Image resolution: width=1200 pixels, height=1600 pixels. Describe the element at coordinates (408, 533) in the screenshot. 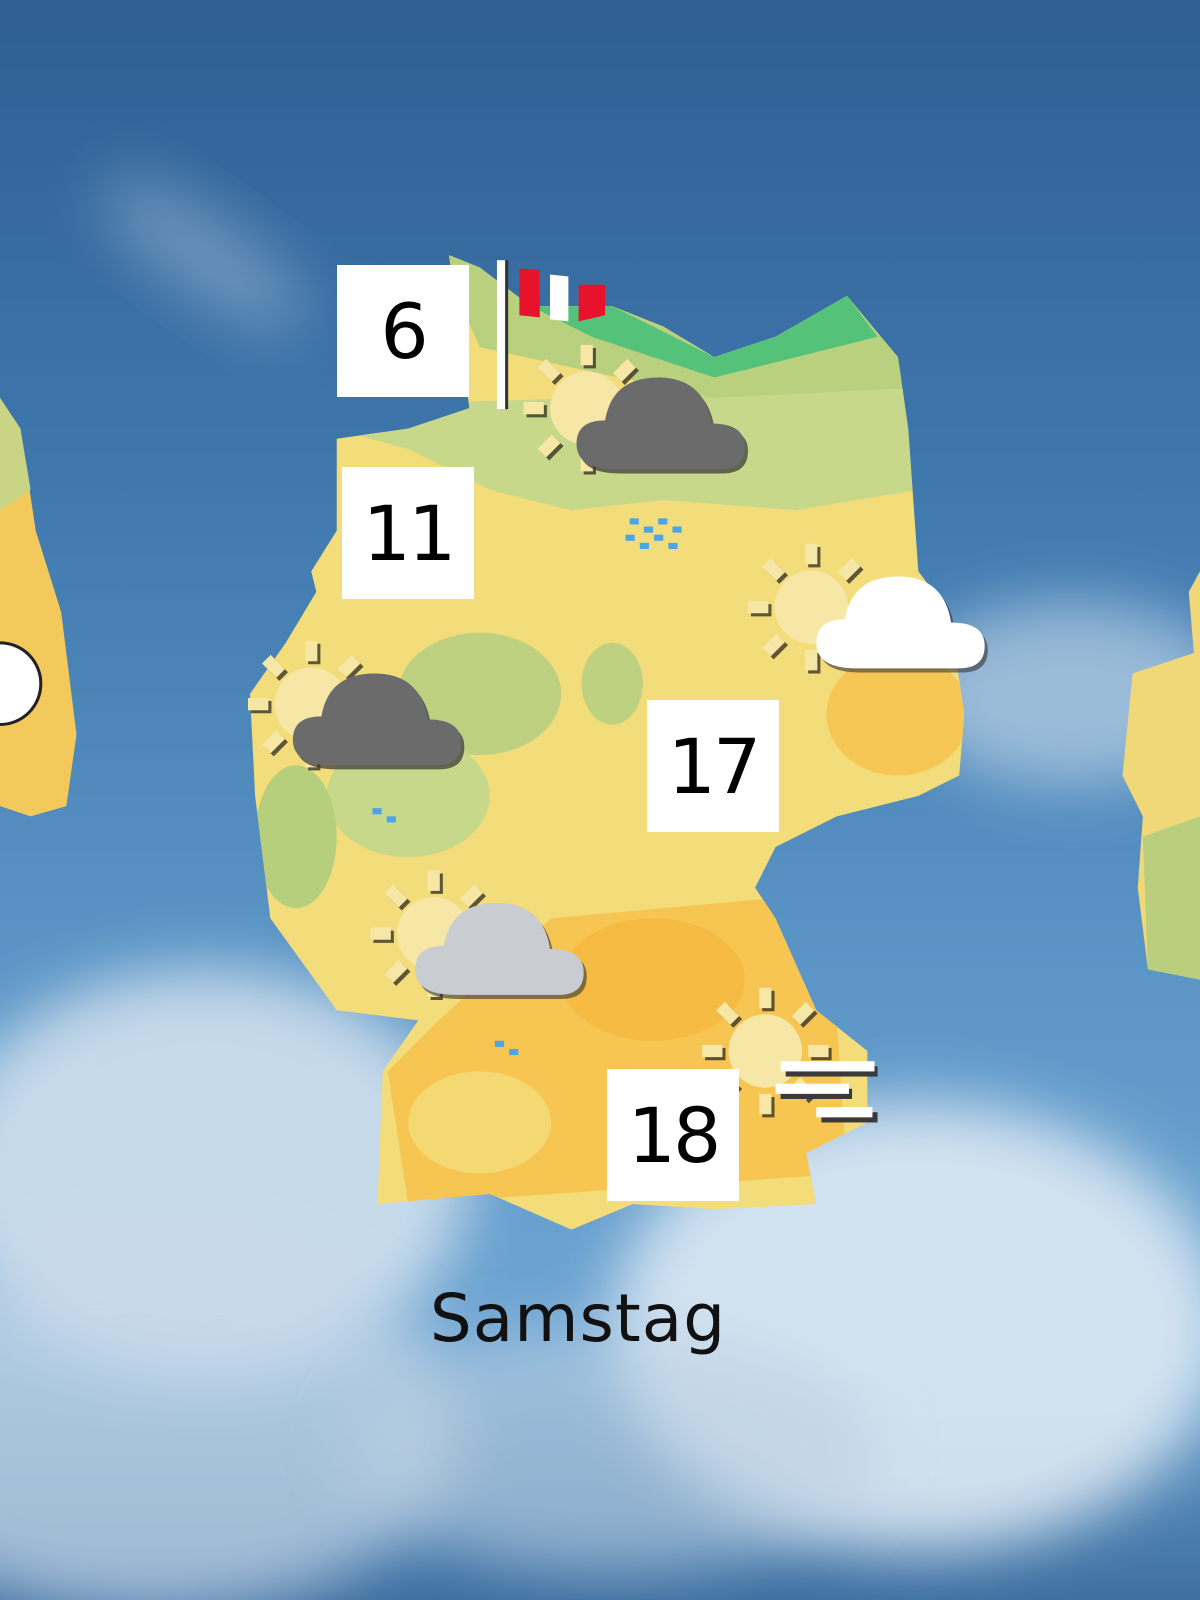

I see `temperature-box: 11` at that location.